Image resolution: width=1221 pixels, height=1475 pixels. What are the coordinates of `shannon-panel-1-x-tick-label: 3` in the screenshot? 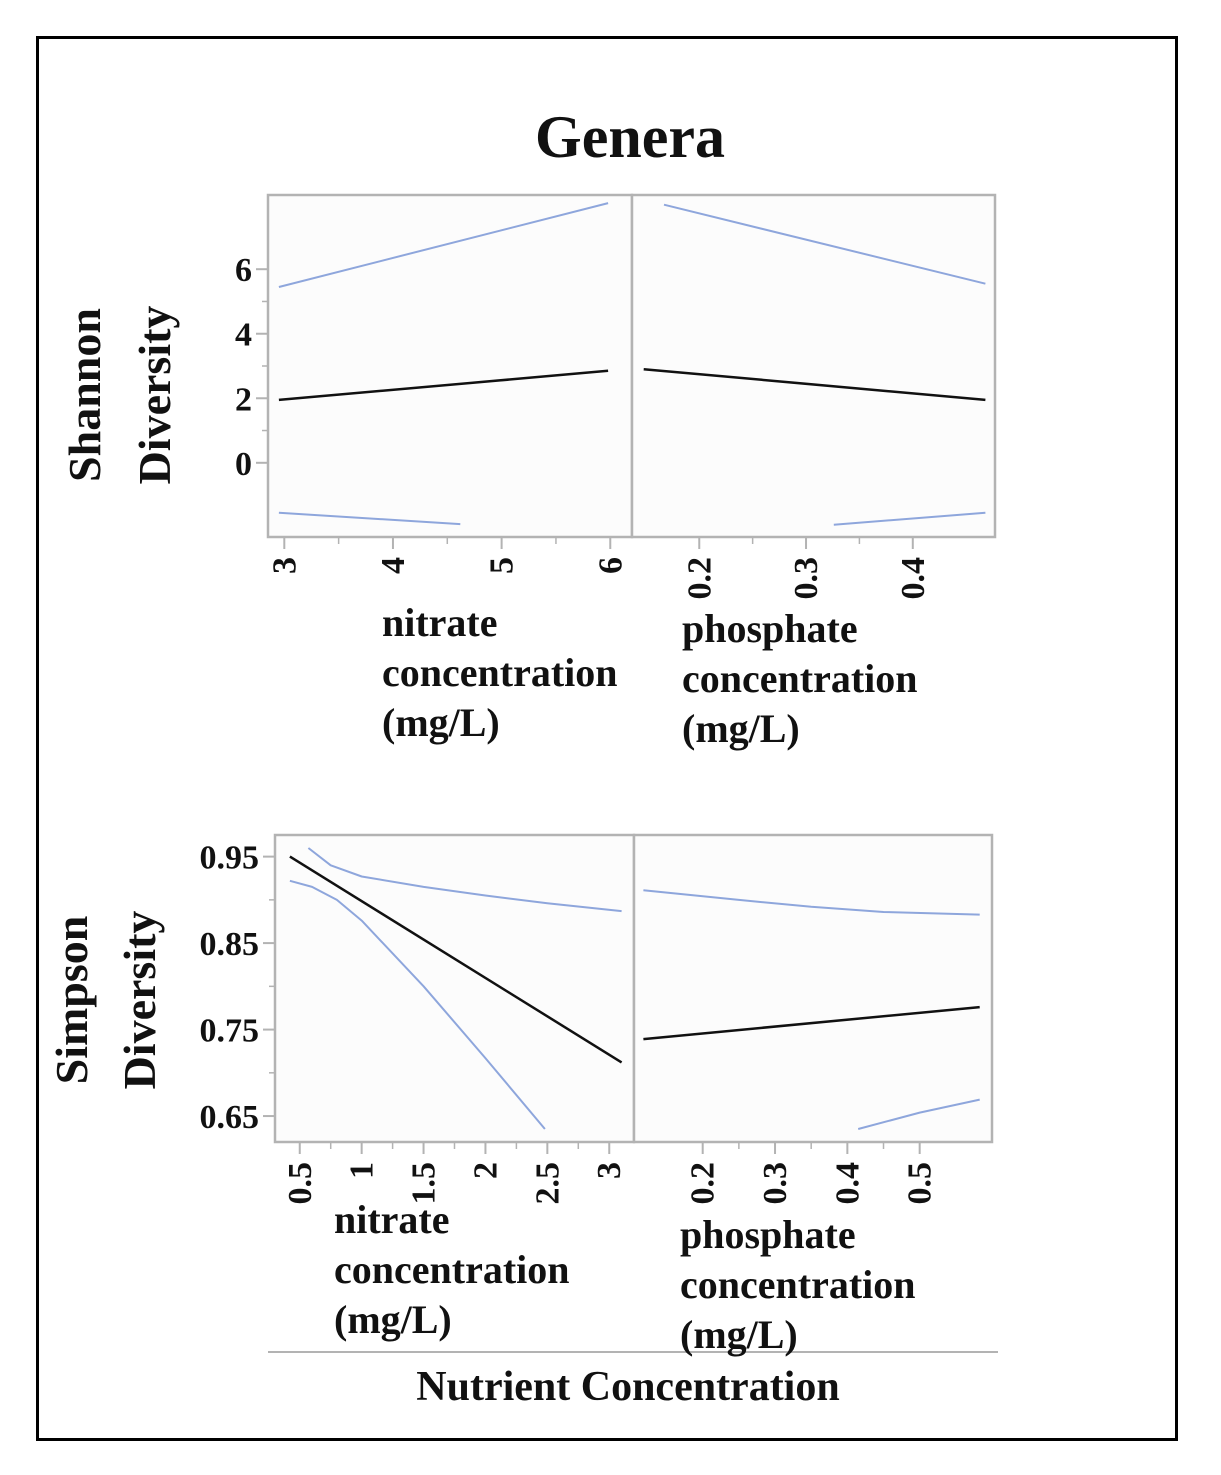 It's located at (284, 565).